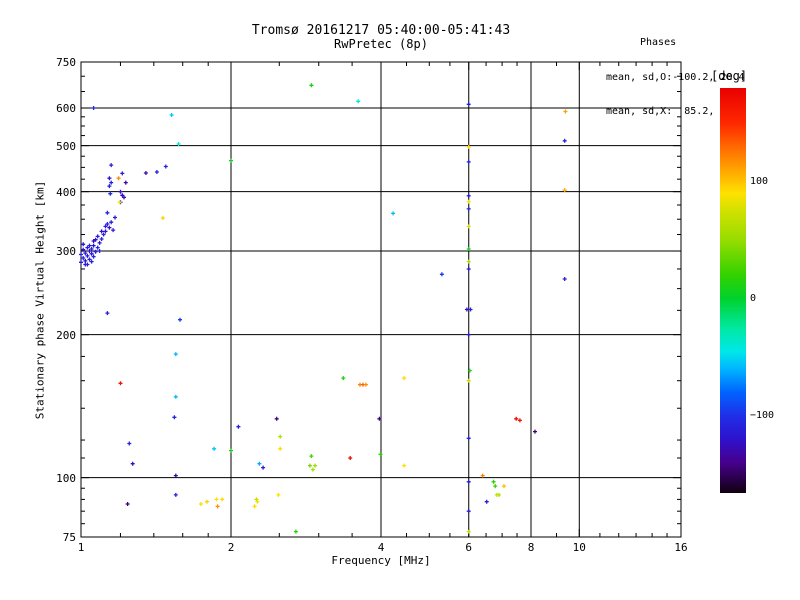 The image size is (800, 600). Describe the element at coordinates (681, 547) in the screenshot. I see `x-tick-label: 16` at that location.